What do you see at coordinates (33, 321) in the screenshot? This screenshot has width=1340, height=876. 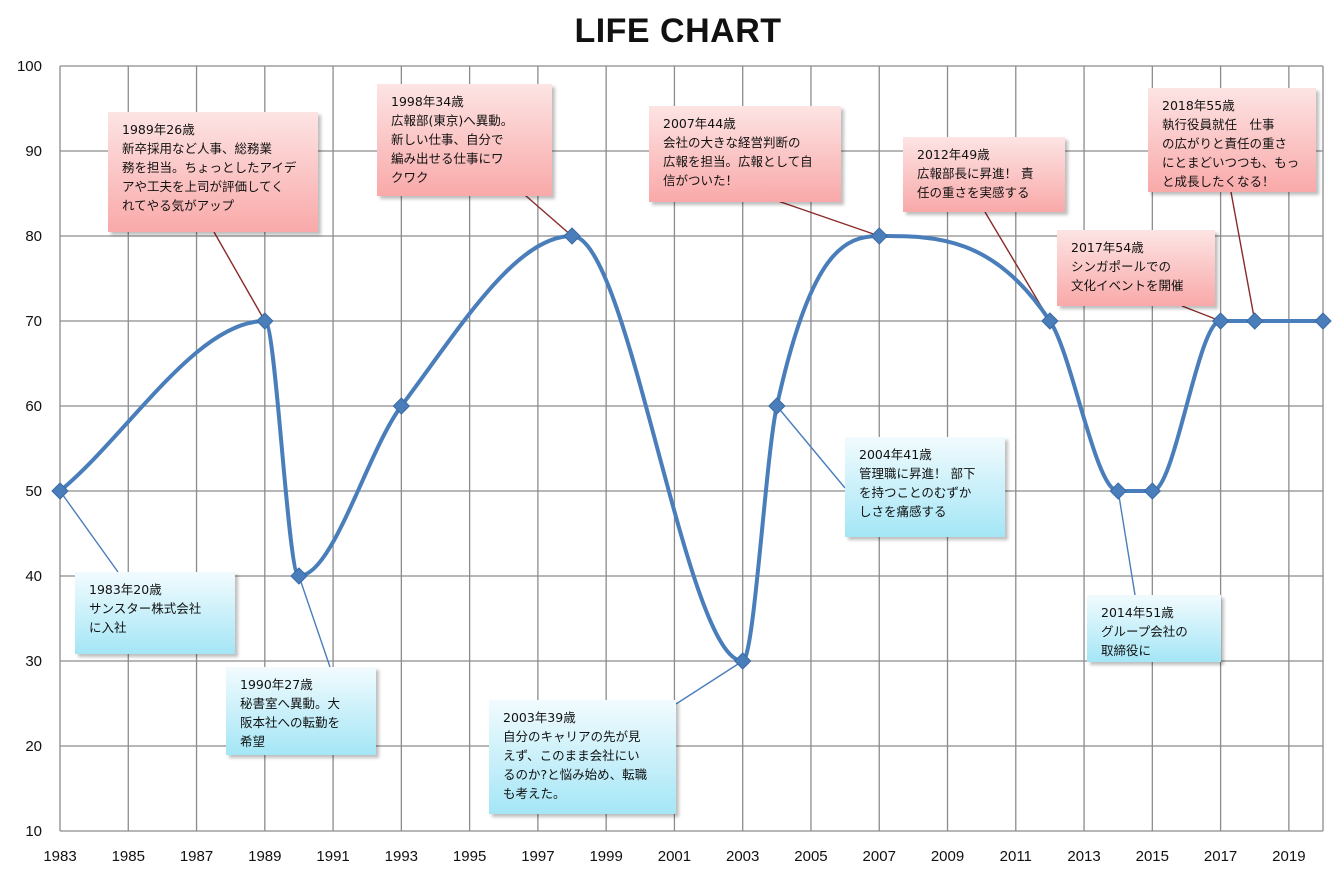 I see `y-tick-label: 70` at bounding box center [33, 321].